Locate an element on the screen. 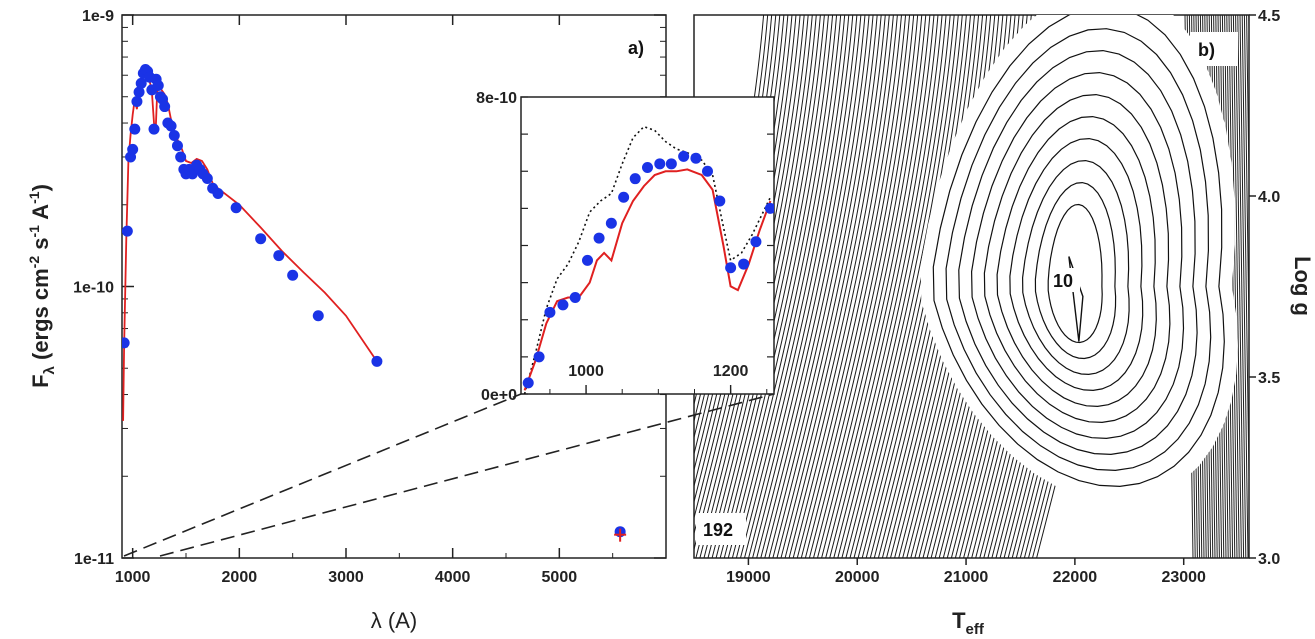 This screenshot has height=639, width=1315. inset-panel: 0e+0 8e-10 1000 1200 is located at coordinates (625, 247).